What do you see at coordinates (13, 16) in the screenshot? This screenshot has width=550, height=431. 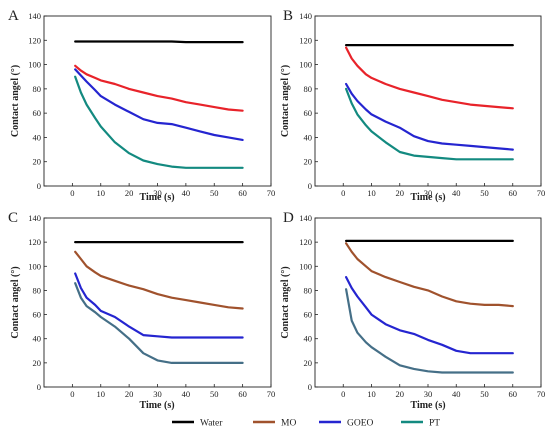 I see `panel-letter: A` at bounding box center [13, 16].